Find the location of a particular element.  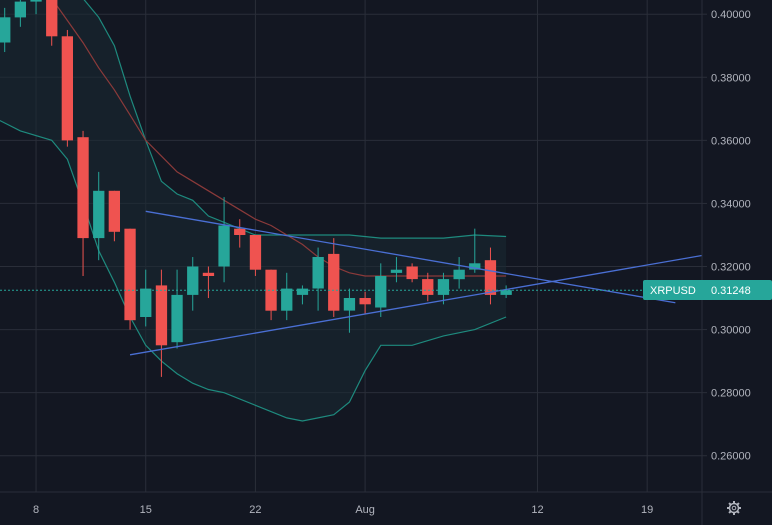

price-badge-price: 0.31248 is located at coordinates (731, 291).